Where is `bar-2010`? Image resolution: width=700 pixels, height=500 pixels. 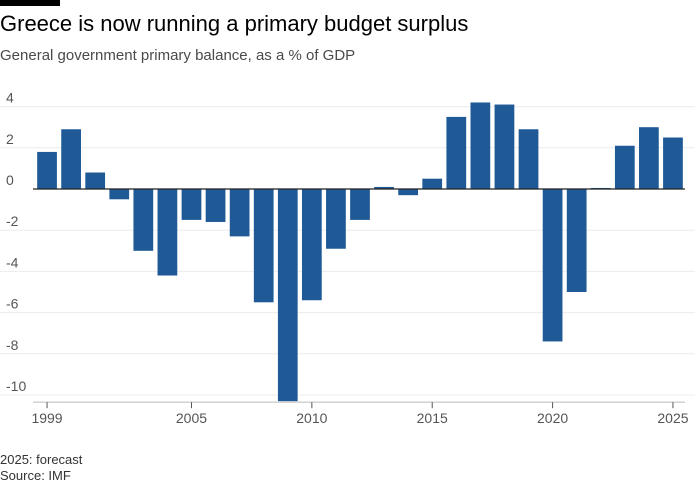
bar-2010 is located at coordinates (311, 245).